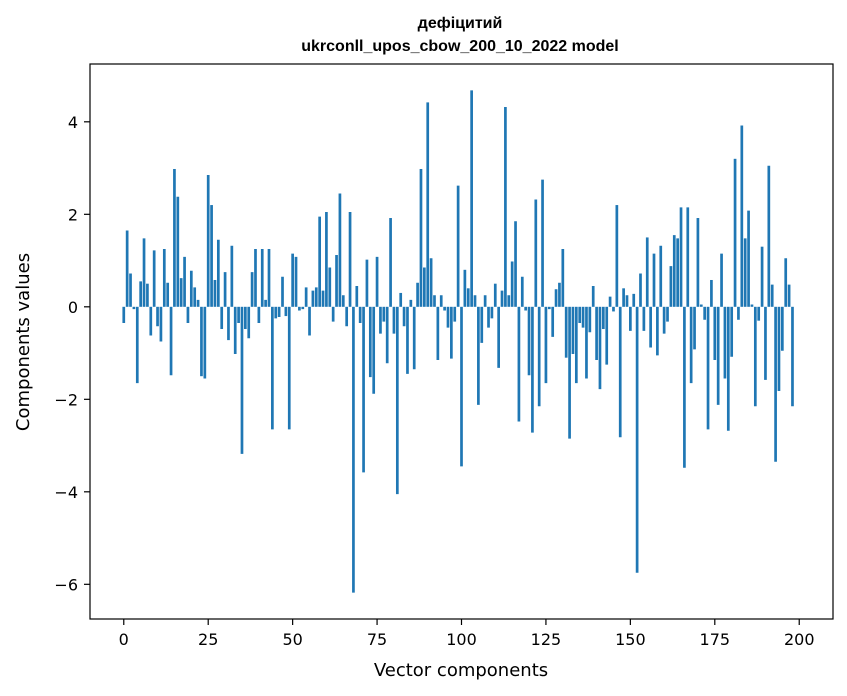  What do you see at coordinates (467, 634) in the screenshot?
I see `x-axis-ticks: 0 25 50 75 100 125 150 175 200` at bounding box center [467, 634].